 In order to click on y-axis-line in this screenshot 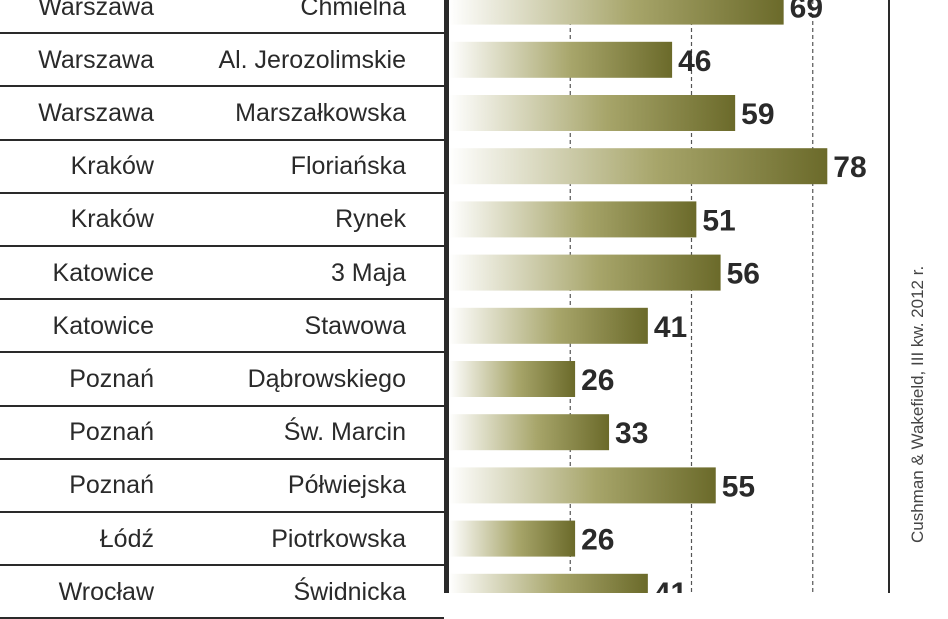, I will do `click(446, 296)`.